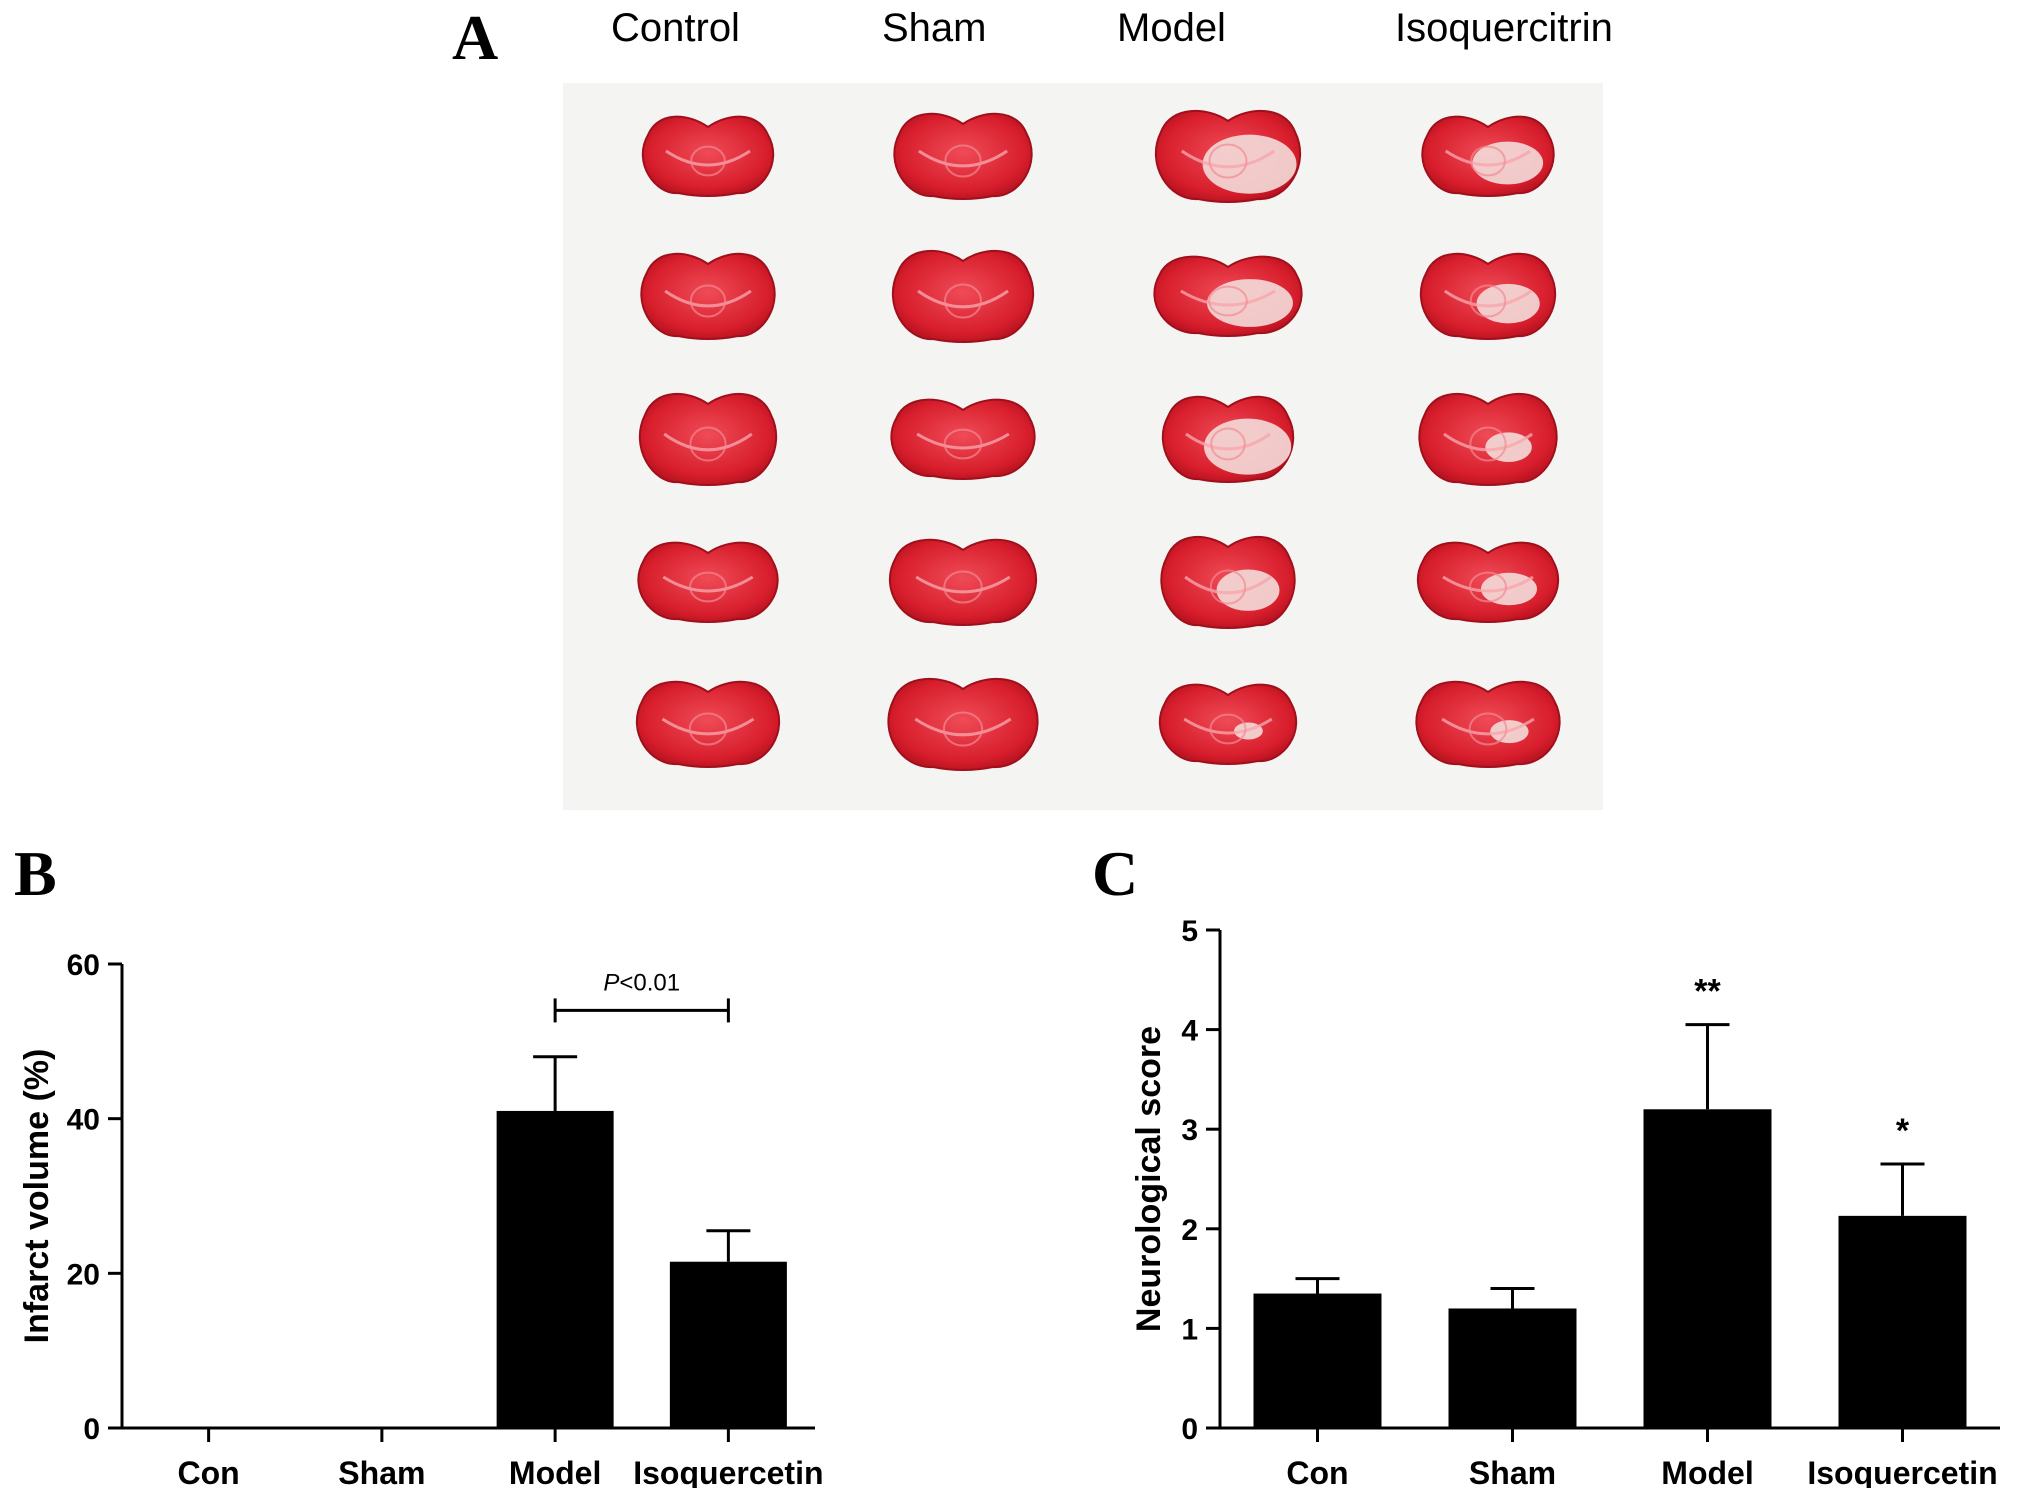 The image size is (2031, 1488). Describe the element at coordinates (1115, 873) in the screenshot. I see `panel-c-letter: C` at that location.